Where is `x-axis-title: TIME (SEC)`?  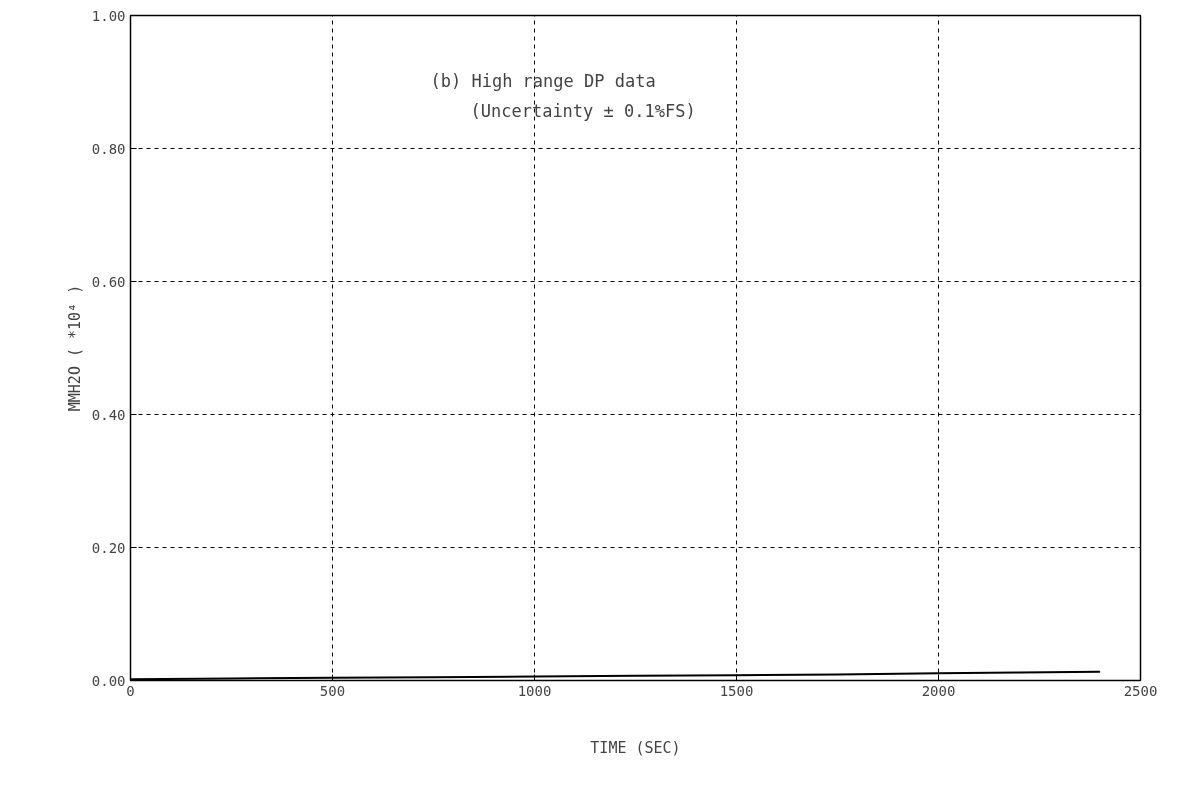 x-axis-title: TIME (SEC) is located at coordinates (635, 747).